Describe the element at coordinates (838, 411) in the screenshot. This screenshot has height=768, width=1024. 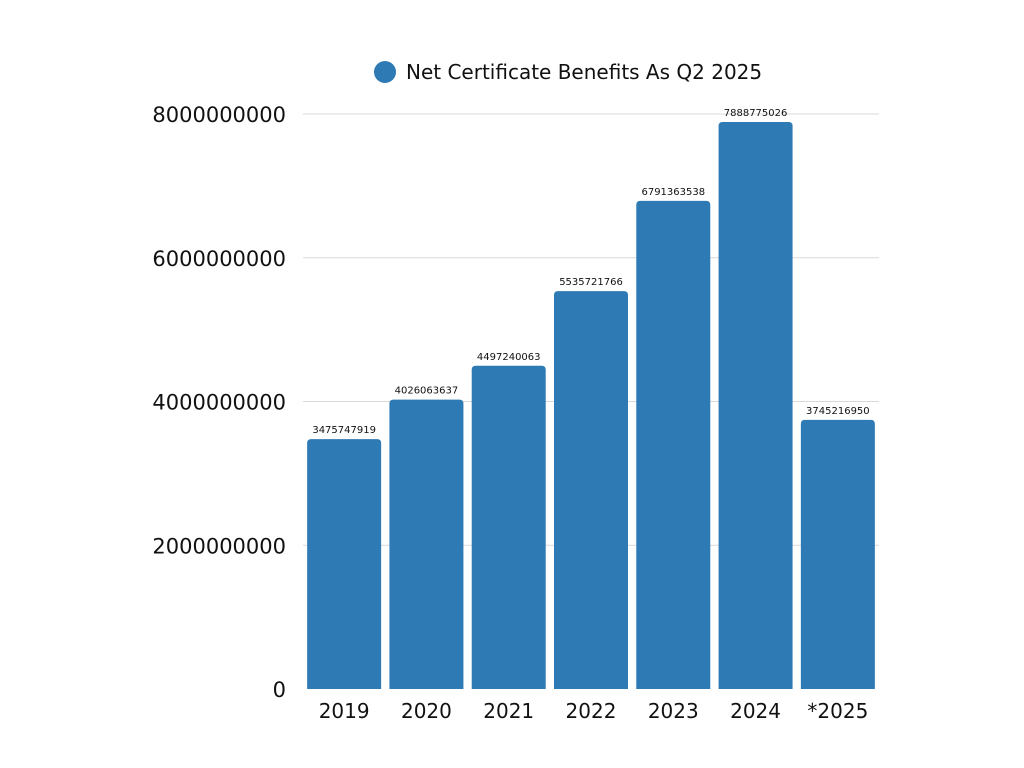
I see `data-label: 3745216950` at that location.